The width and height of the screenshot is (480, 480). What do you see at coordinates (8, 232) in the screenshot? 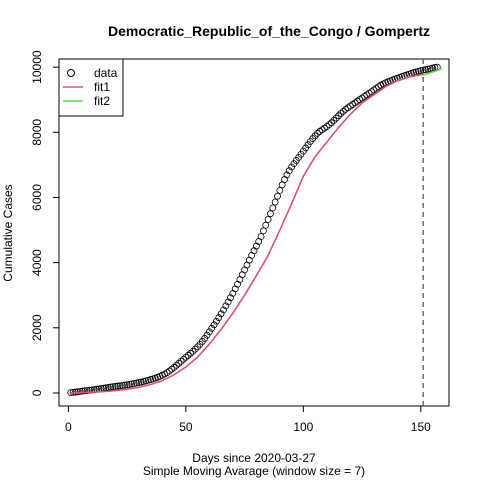
I see `y-axis-label: Cumulative Cases` at bounding box center [8, 232].